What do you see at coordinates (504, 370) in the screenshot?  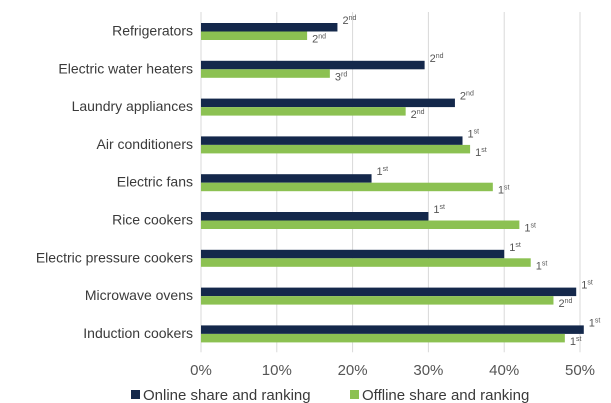 I see `x-tick-label: 40%` at bounding box center [504, 370].